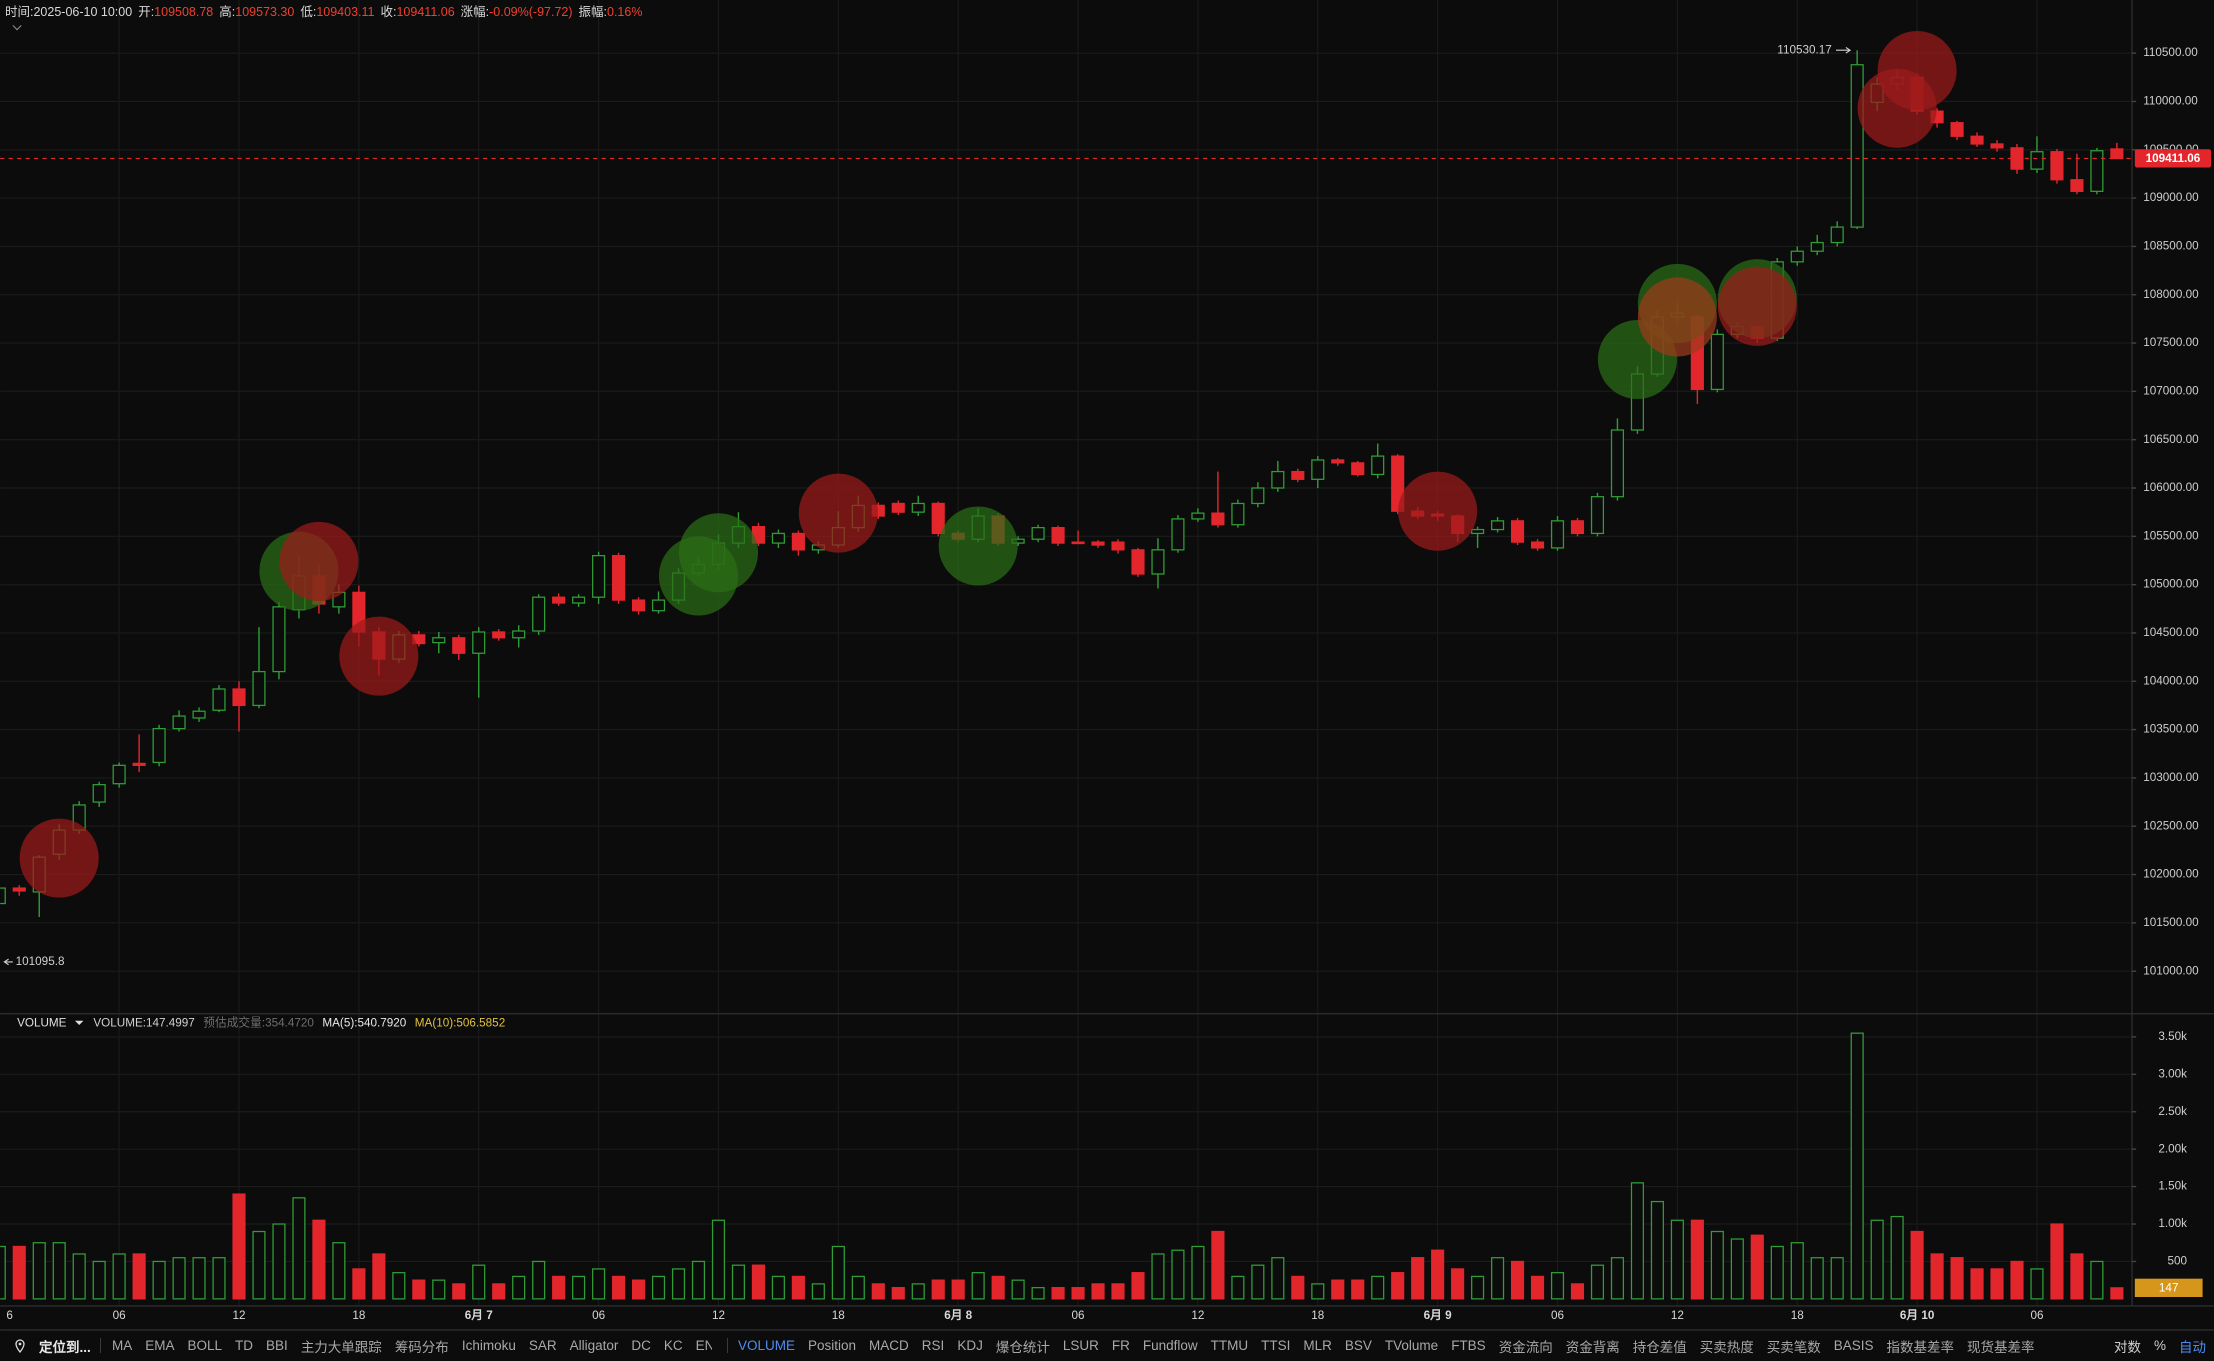 Image resolution: width=2214 pixels, height=1361 pixels. Describe the element at coordinates (1920, 1347) in the screenshot. I see `indicator-button: 指数基差率` at that location.